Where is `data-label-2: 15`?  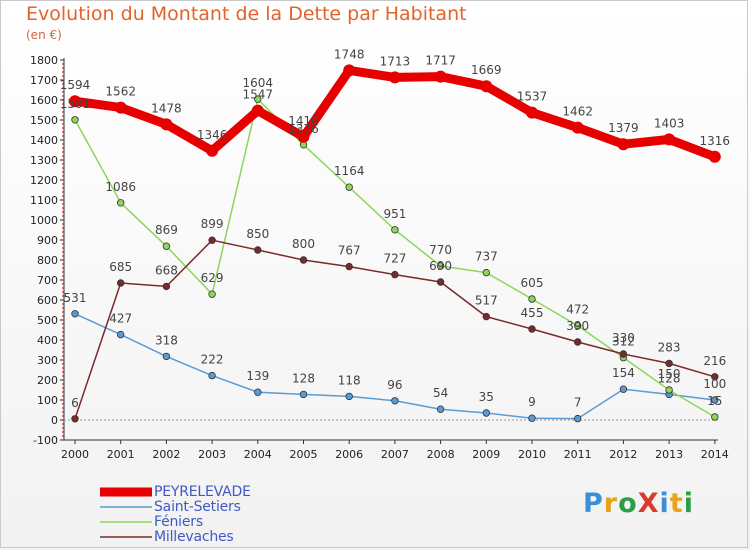
data-label-2: 15 is located at coordinates (714, 401).